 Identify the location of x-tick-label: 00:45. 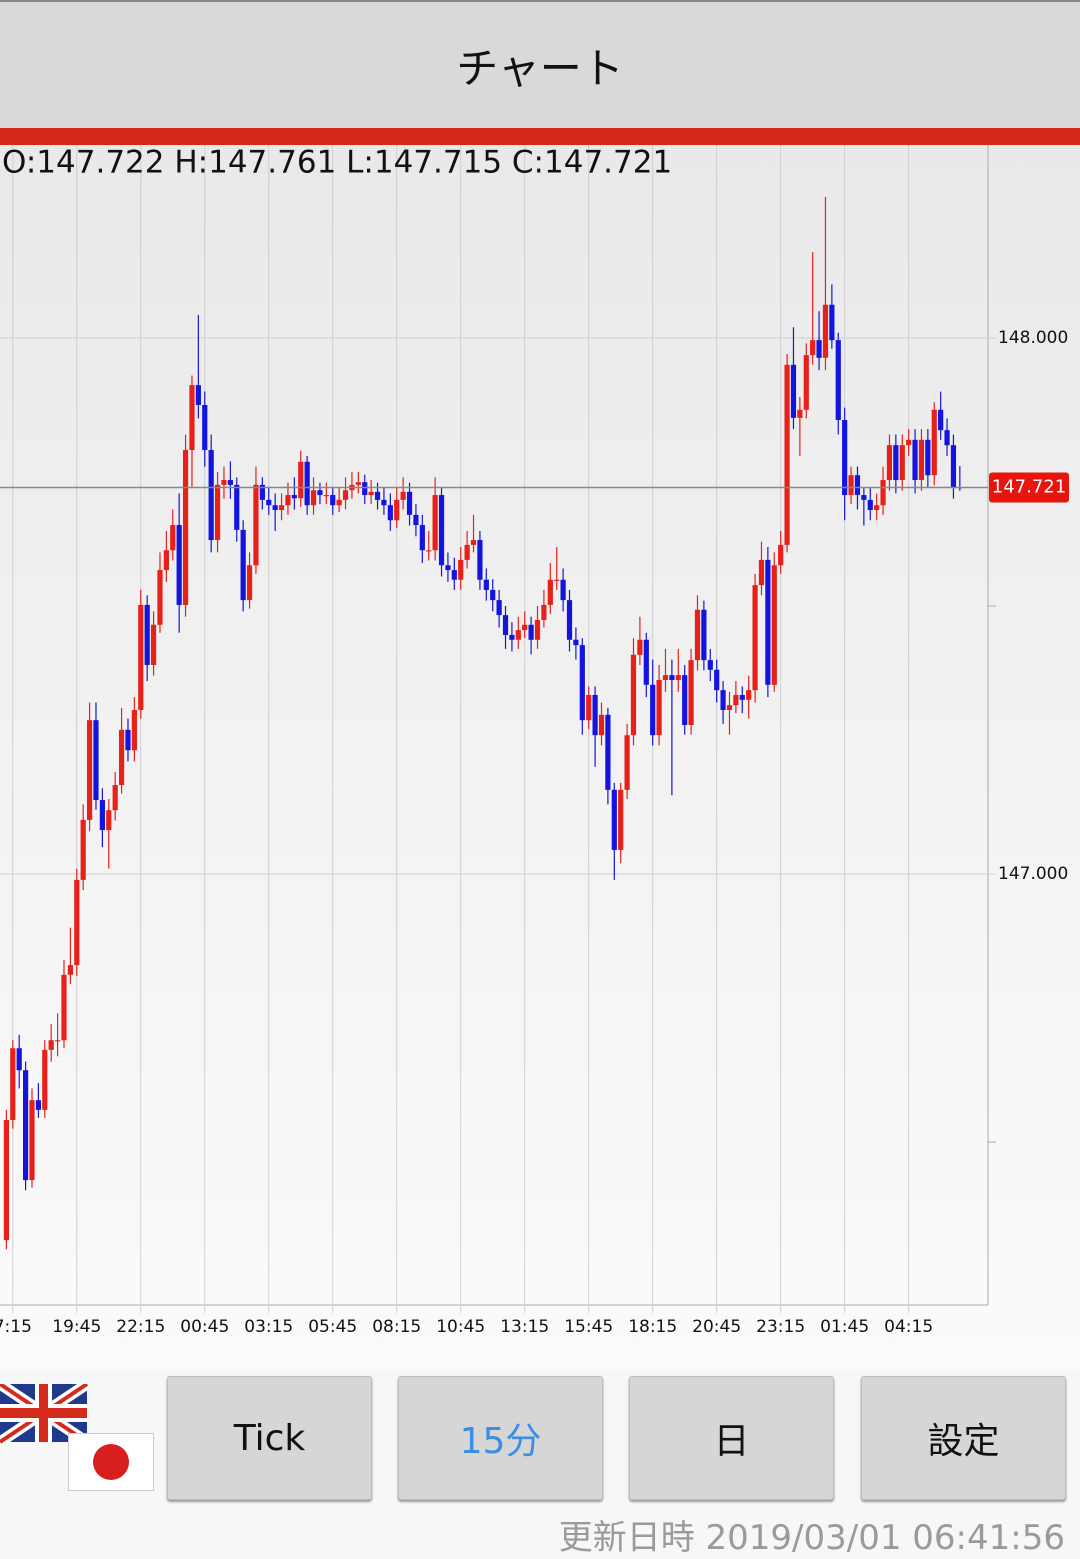
(204, 1327).